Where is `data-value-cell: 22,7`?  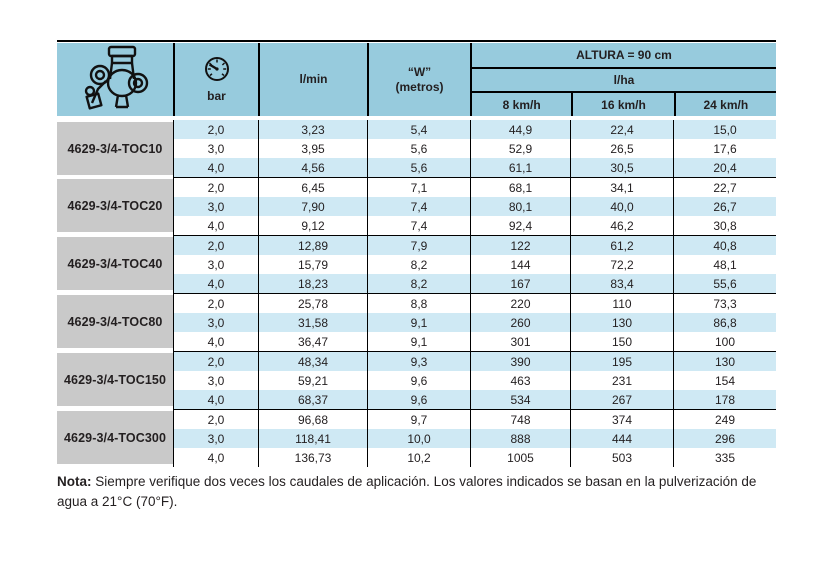 data-value-cell: 22,7 is located at coordinates (724, 187).